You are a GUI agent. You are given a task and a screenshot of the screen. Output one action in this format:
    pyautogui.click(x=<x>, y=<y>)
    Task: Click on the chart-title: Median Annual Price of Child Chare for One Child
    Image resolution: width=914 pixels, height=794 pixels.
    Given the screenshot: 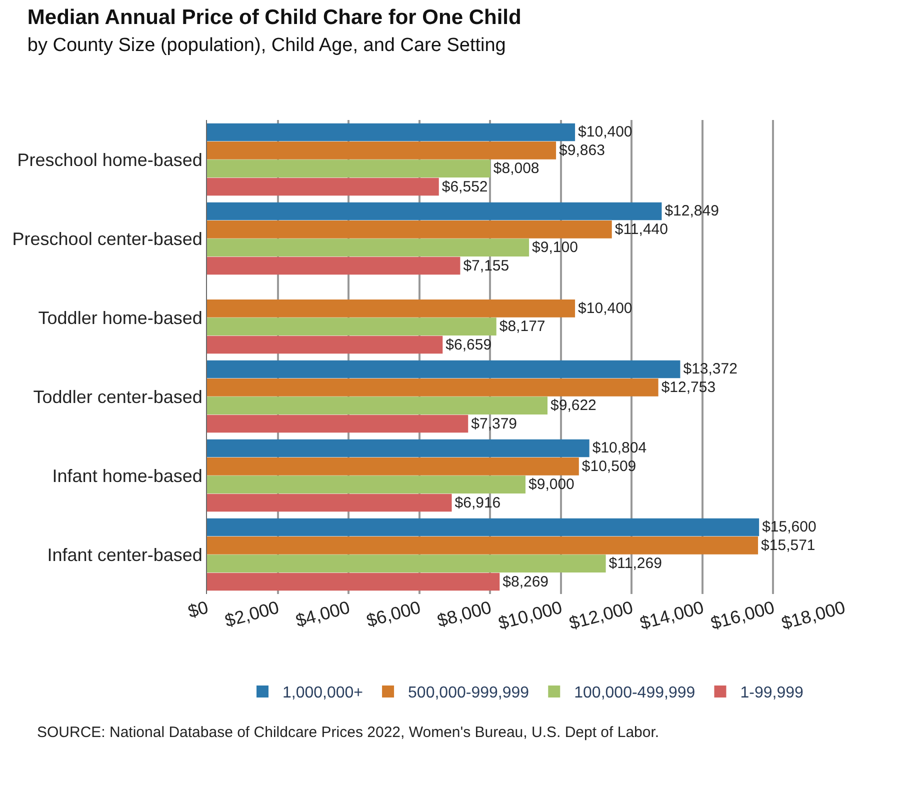 What is the action you would take?
    pyautogui.click(x=274, y=17)
    